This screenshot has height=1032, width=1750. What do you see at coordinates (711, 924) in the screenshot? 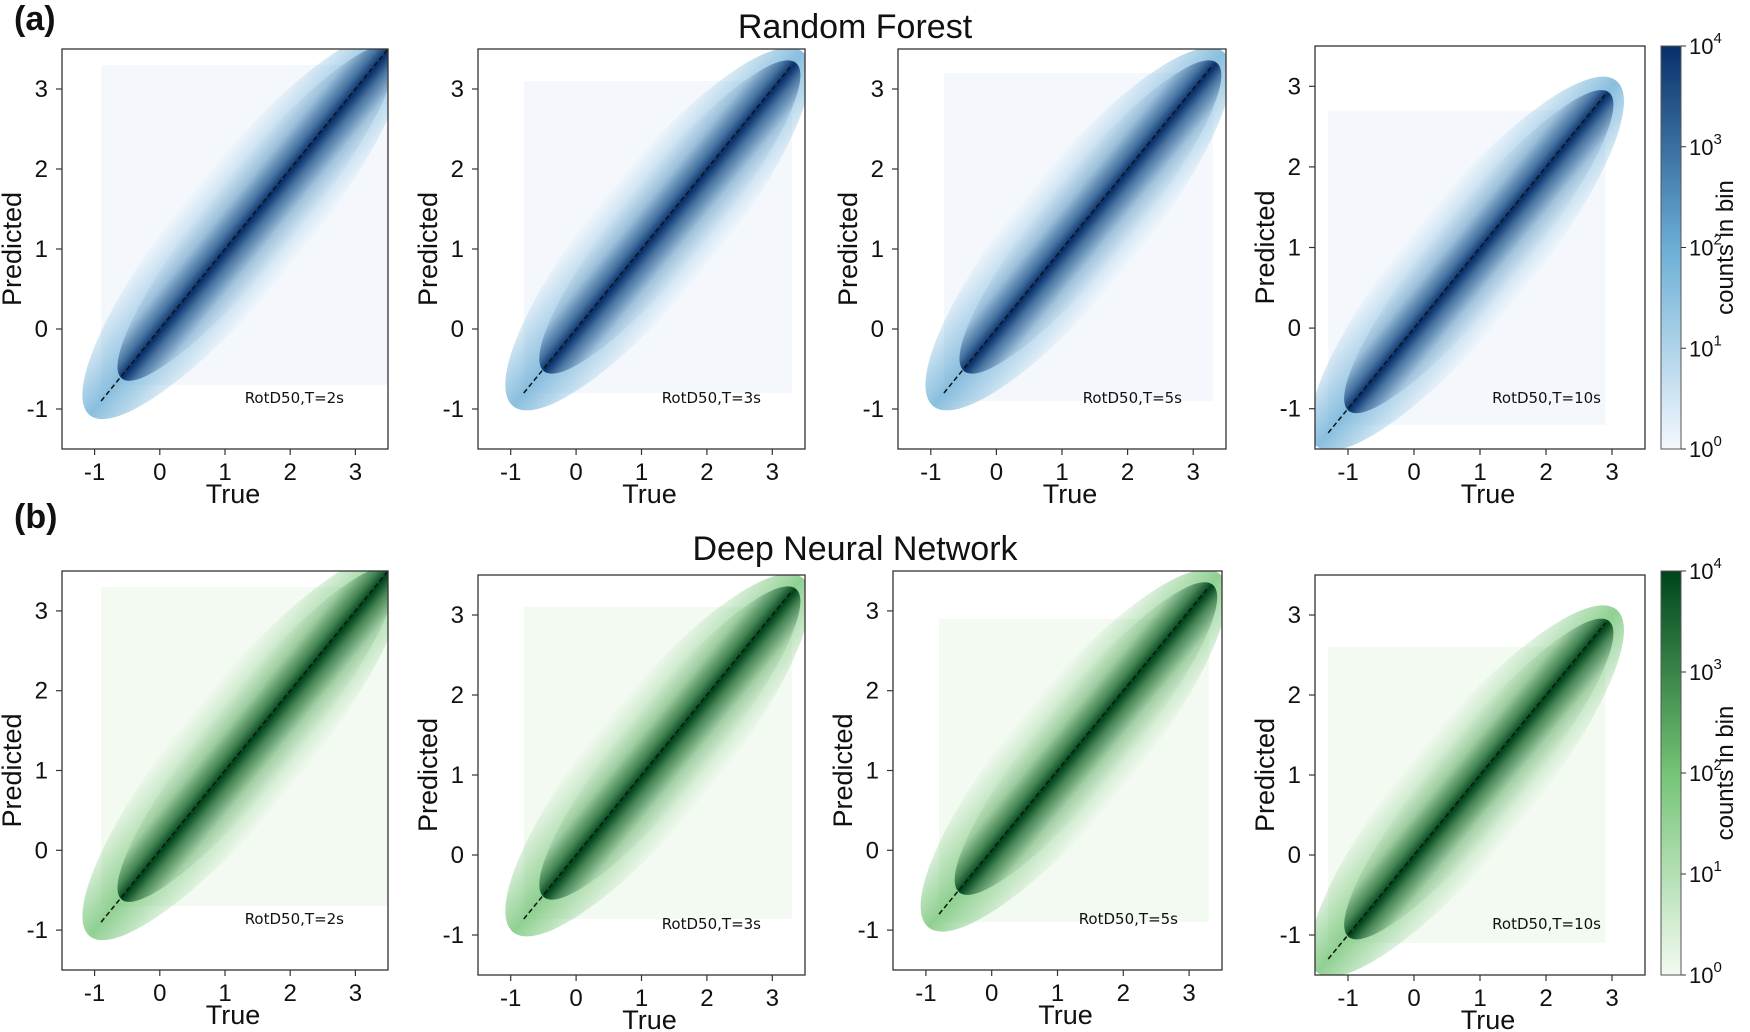
I see `period-annotation: RotD50,T=3s` at bounding box center [711, 924].